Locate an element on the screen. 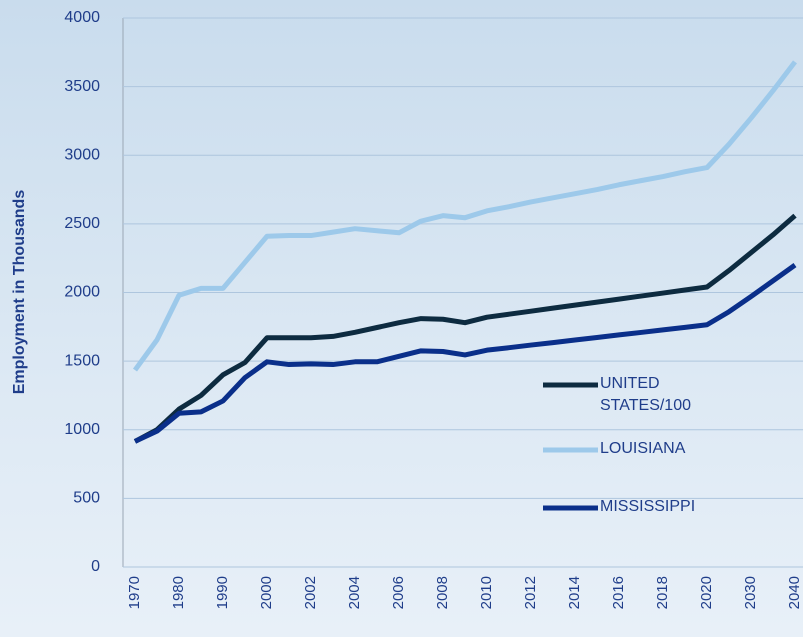 This screenshot has height=637, width=803. x-tick-label: 2030 is located at coordinates (750, 592).